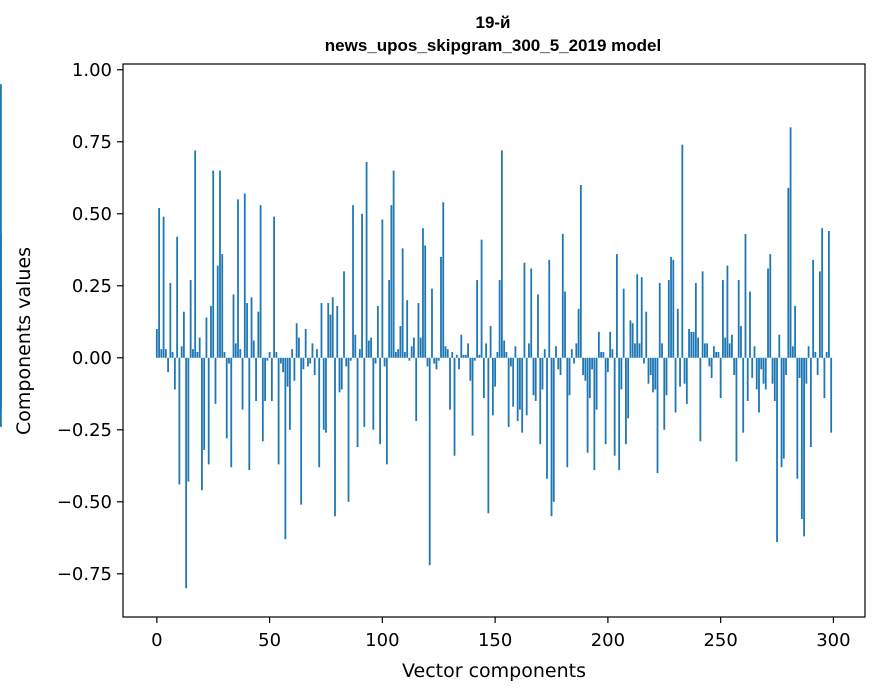  What do you see at coordinates (720, 640) in the screenshot?
I see `x-tick-label: 250` at bounding box center [720, 640].